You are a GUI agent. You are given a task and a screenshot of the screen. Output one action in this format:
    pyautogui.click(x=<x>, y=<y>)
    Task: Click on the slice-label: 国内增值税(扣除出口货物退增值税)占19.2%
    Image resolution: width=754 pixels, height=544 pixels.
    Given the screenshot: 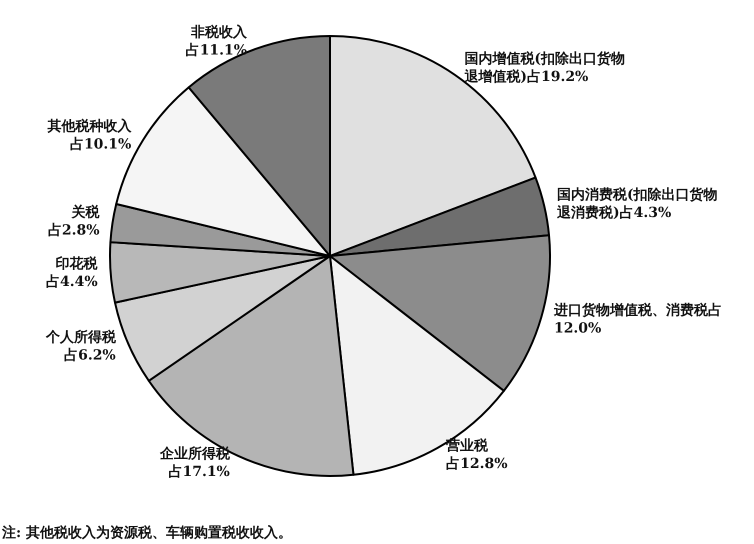 What is the action you would take?
    pyautogui.click(x=544, y=68)
    